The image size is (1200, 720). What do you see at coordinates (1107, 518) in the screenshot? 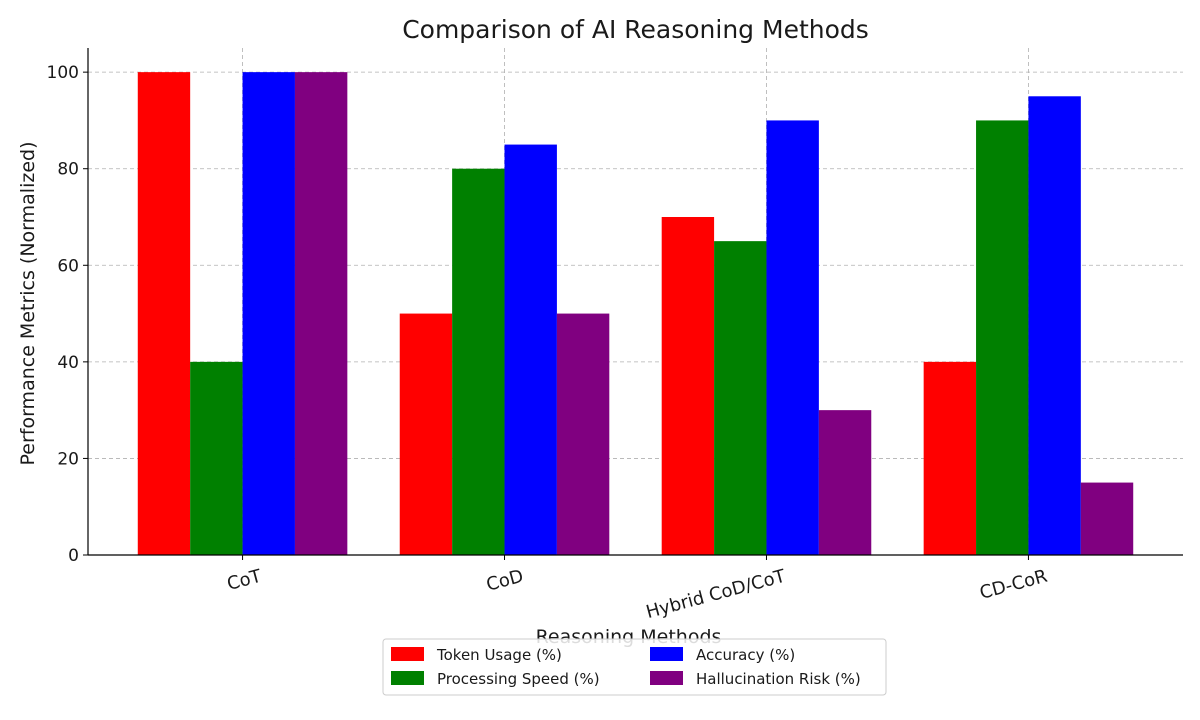
I see `bar-hallucination-risk-cd-cor` at bounding box center [1107, 518].